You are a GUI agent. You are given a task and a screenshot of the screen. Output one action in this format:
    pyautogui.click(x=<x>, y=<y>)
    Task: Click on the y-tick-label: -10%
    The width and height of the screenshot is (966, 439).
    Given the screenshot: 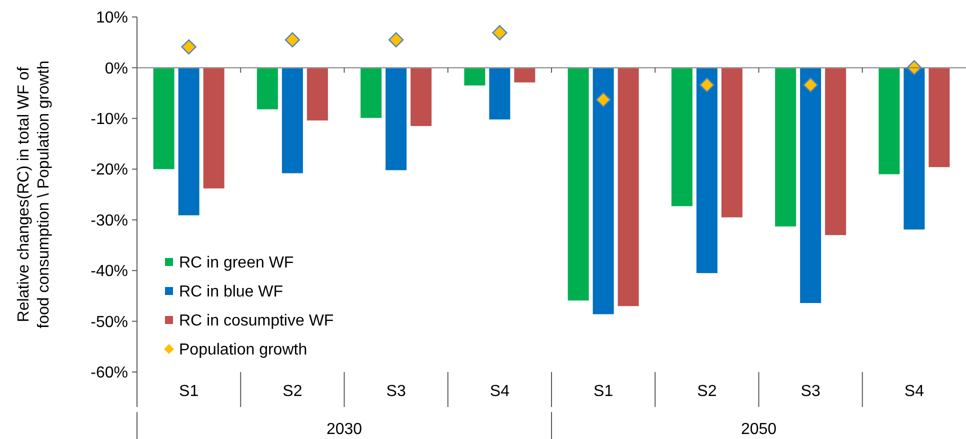 What is the action you would take?
    pyautogui.click(x=109, y=119)
    